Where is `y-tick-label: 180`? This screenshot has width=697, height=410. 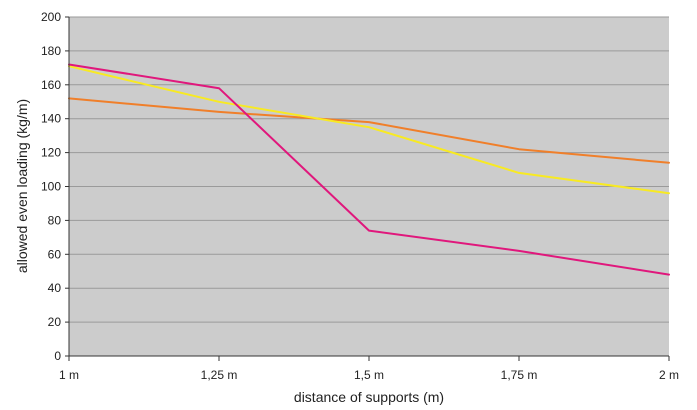
y-tick-label: 180 is located at coordinates (51, 51).